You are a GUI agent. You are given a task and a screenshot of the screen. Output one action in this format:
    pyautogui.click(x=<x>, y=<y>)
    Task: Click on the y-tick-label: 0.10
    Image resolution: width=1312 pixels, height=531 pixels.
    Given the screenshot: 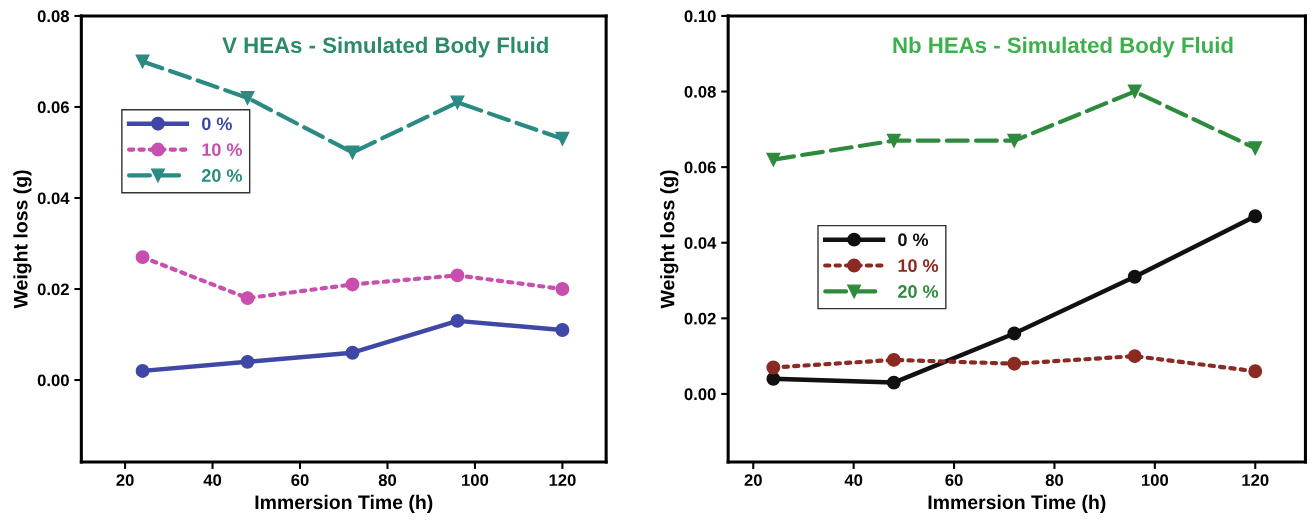 What is the action you would take?
    pyautogui.click(x=700, y=16)
    